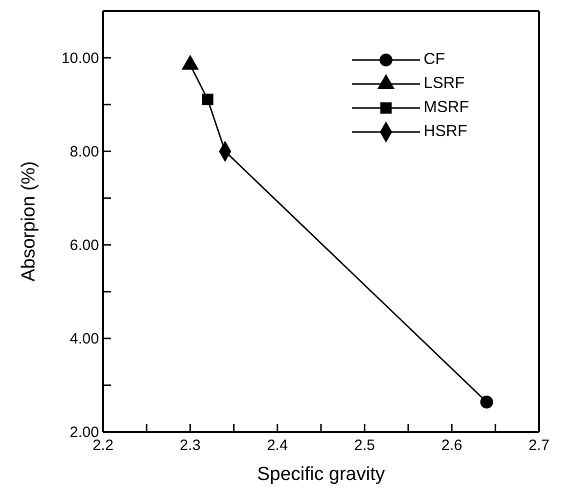 This screenshot has width=562, height=492. What do you see at coordinates (539, 445) in the screenshot?
I see `x-tick-label: 2.7` at bounding box center [539, 445].